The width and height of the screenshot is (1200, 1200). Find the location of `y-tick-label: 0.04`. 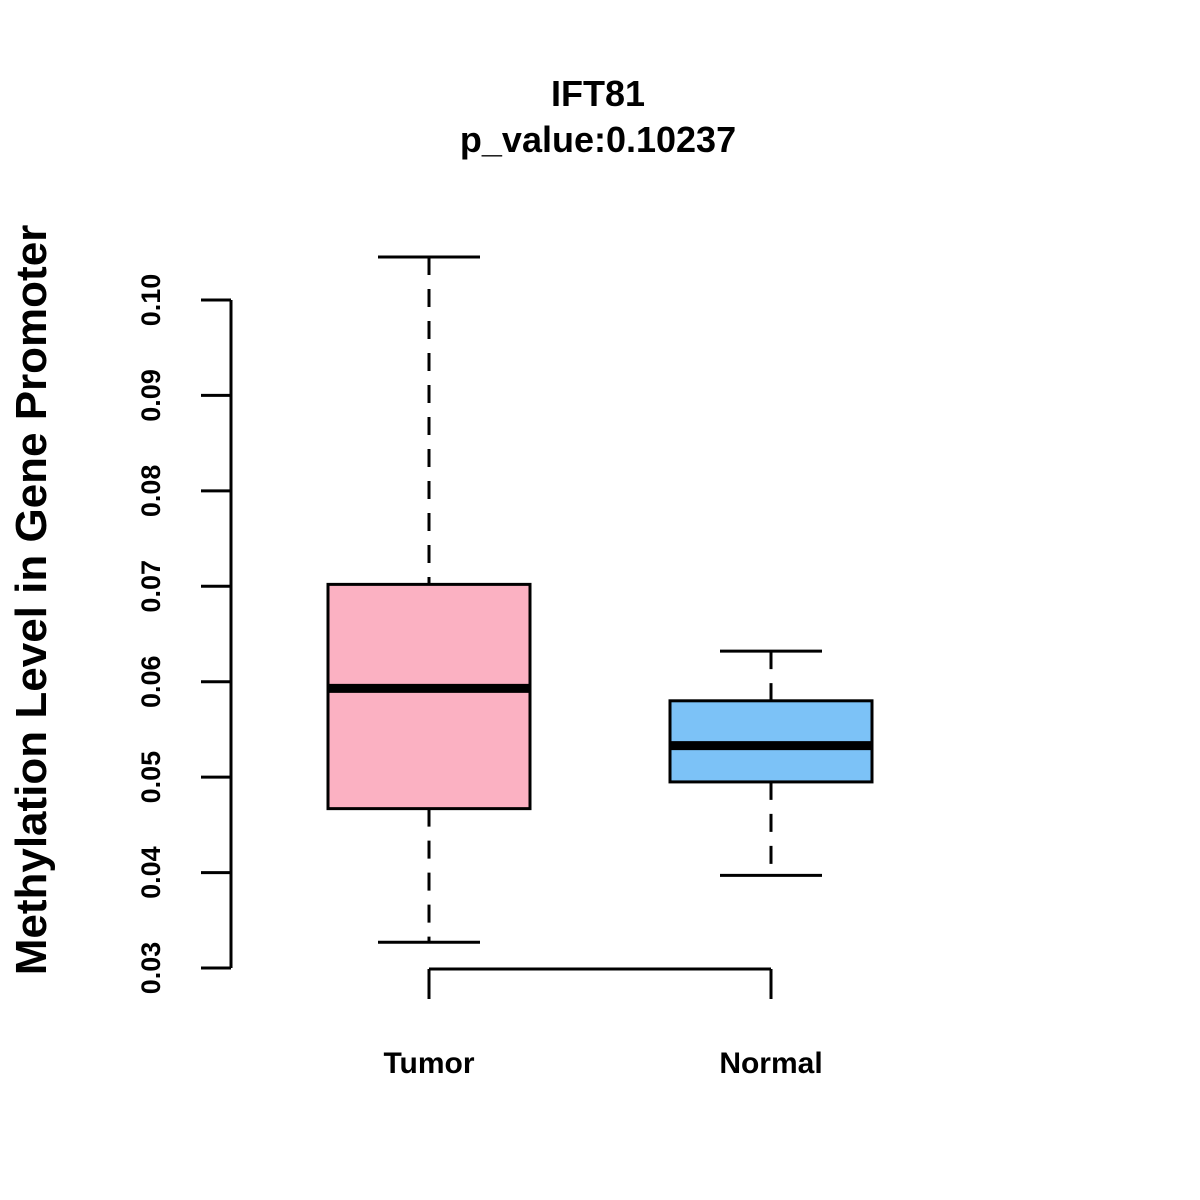

y-tick-label: 0.04 is located at coordinates (151, 872).